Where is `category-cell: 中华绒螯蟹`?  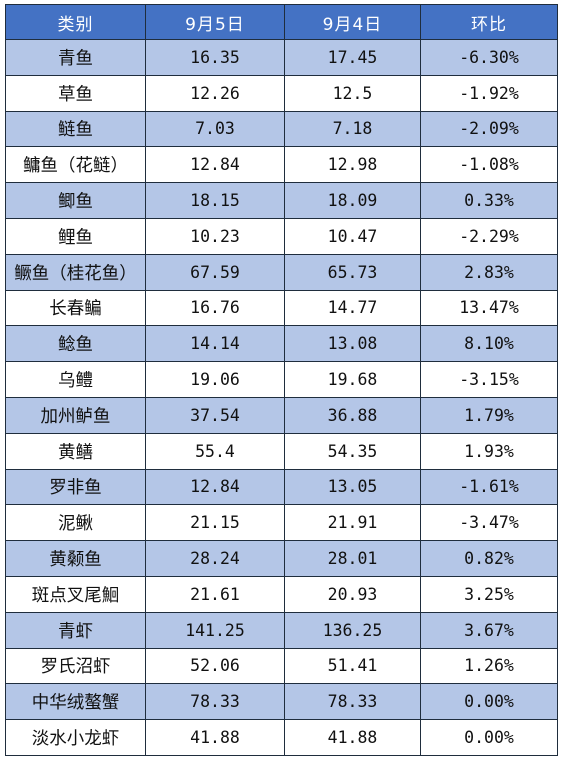 category-cell: 中华绒螯蟹 is located at coordinates (75, 702).